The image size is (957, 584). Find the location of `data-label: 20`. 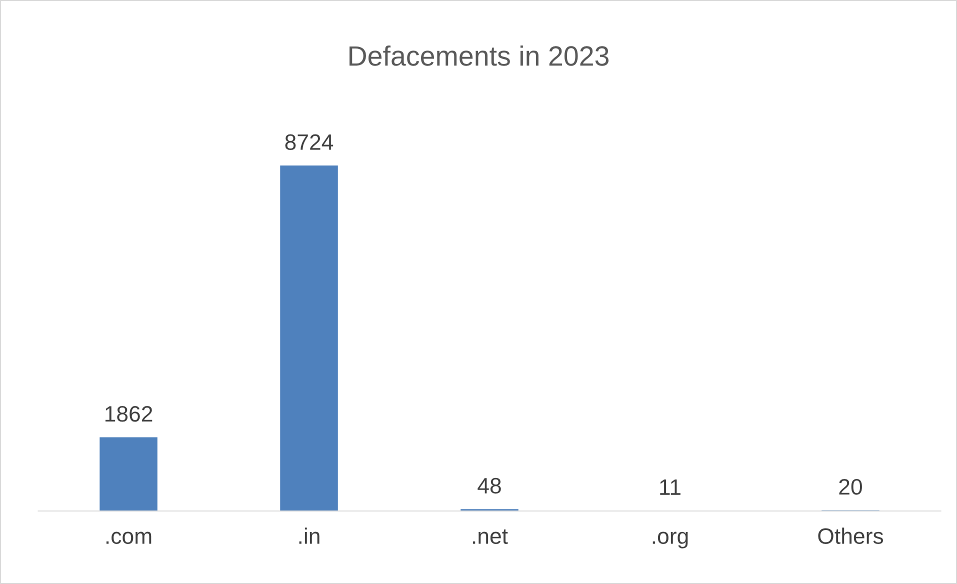

data-label: 20 is located at coordinates (850, 486).